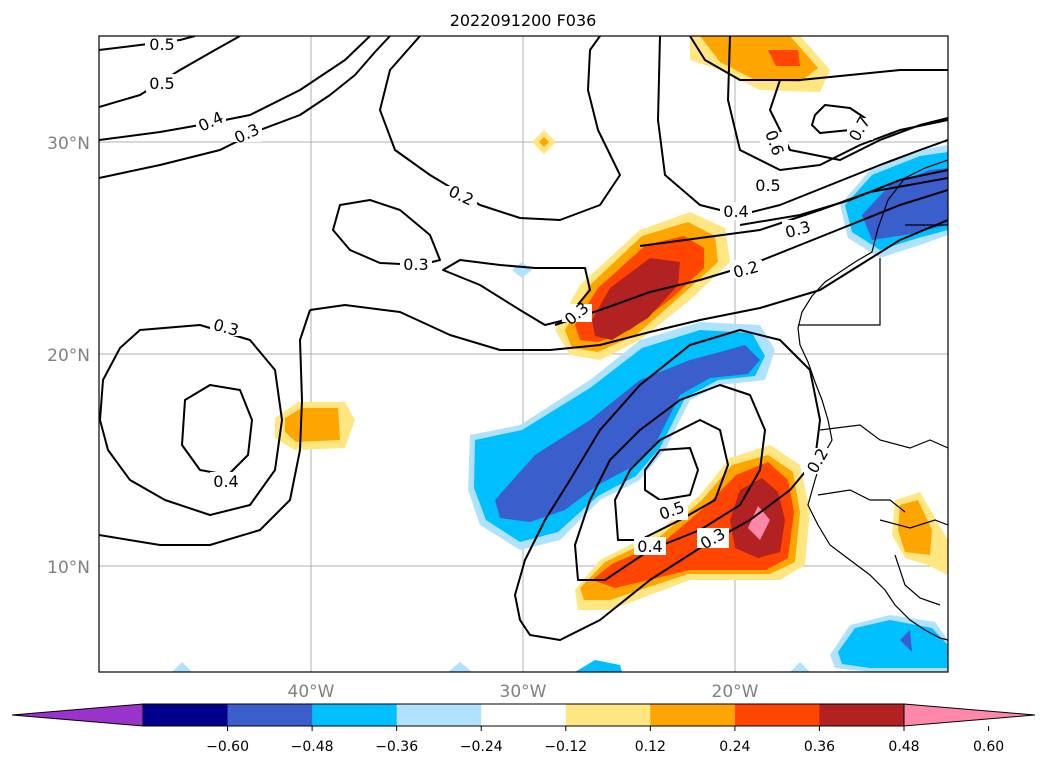 This screenshot has width=1047, height=765. I want to click on colorbar-tick-label: 0.60, so click(988, 747).